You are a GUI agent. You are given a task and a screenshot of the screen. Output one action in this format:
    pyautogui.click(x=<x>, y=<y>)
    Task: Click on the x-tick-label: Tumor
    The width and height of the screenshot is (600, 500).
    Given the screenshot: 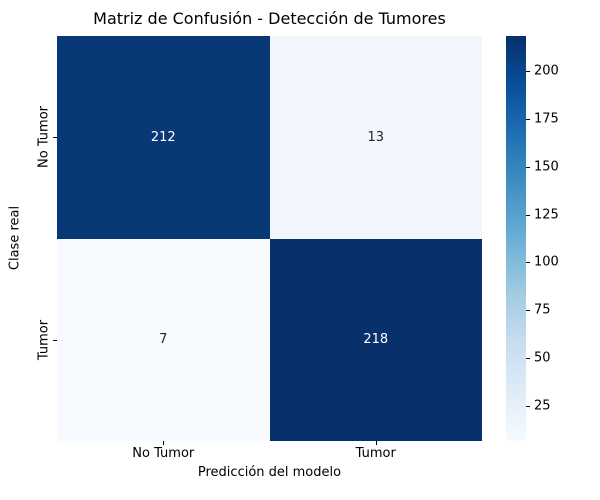 What is the action you would take?
    pyautogui.click(x=375, y=453)
    